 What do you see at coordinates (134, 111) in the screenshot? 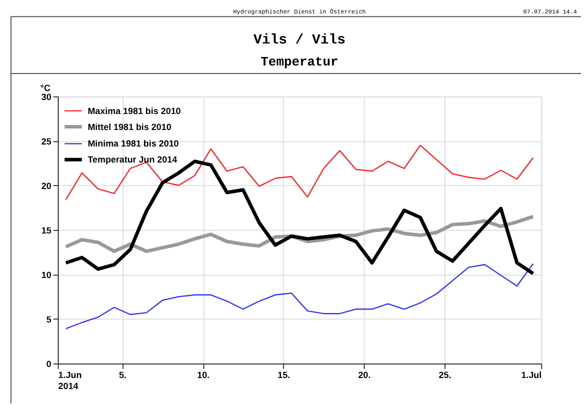
I see `legend-label: Maxima 1981 bis 2010` at bounding box center [134, 111].